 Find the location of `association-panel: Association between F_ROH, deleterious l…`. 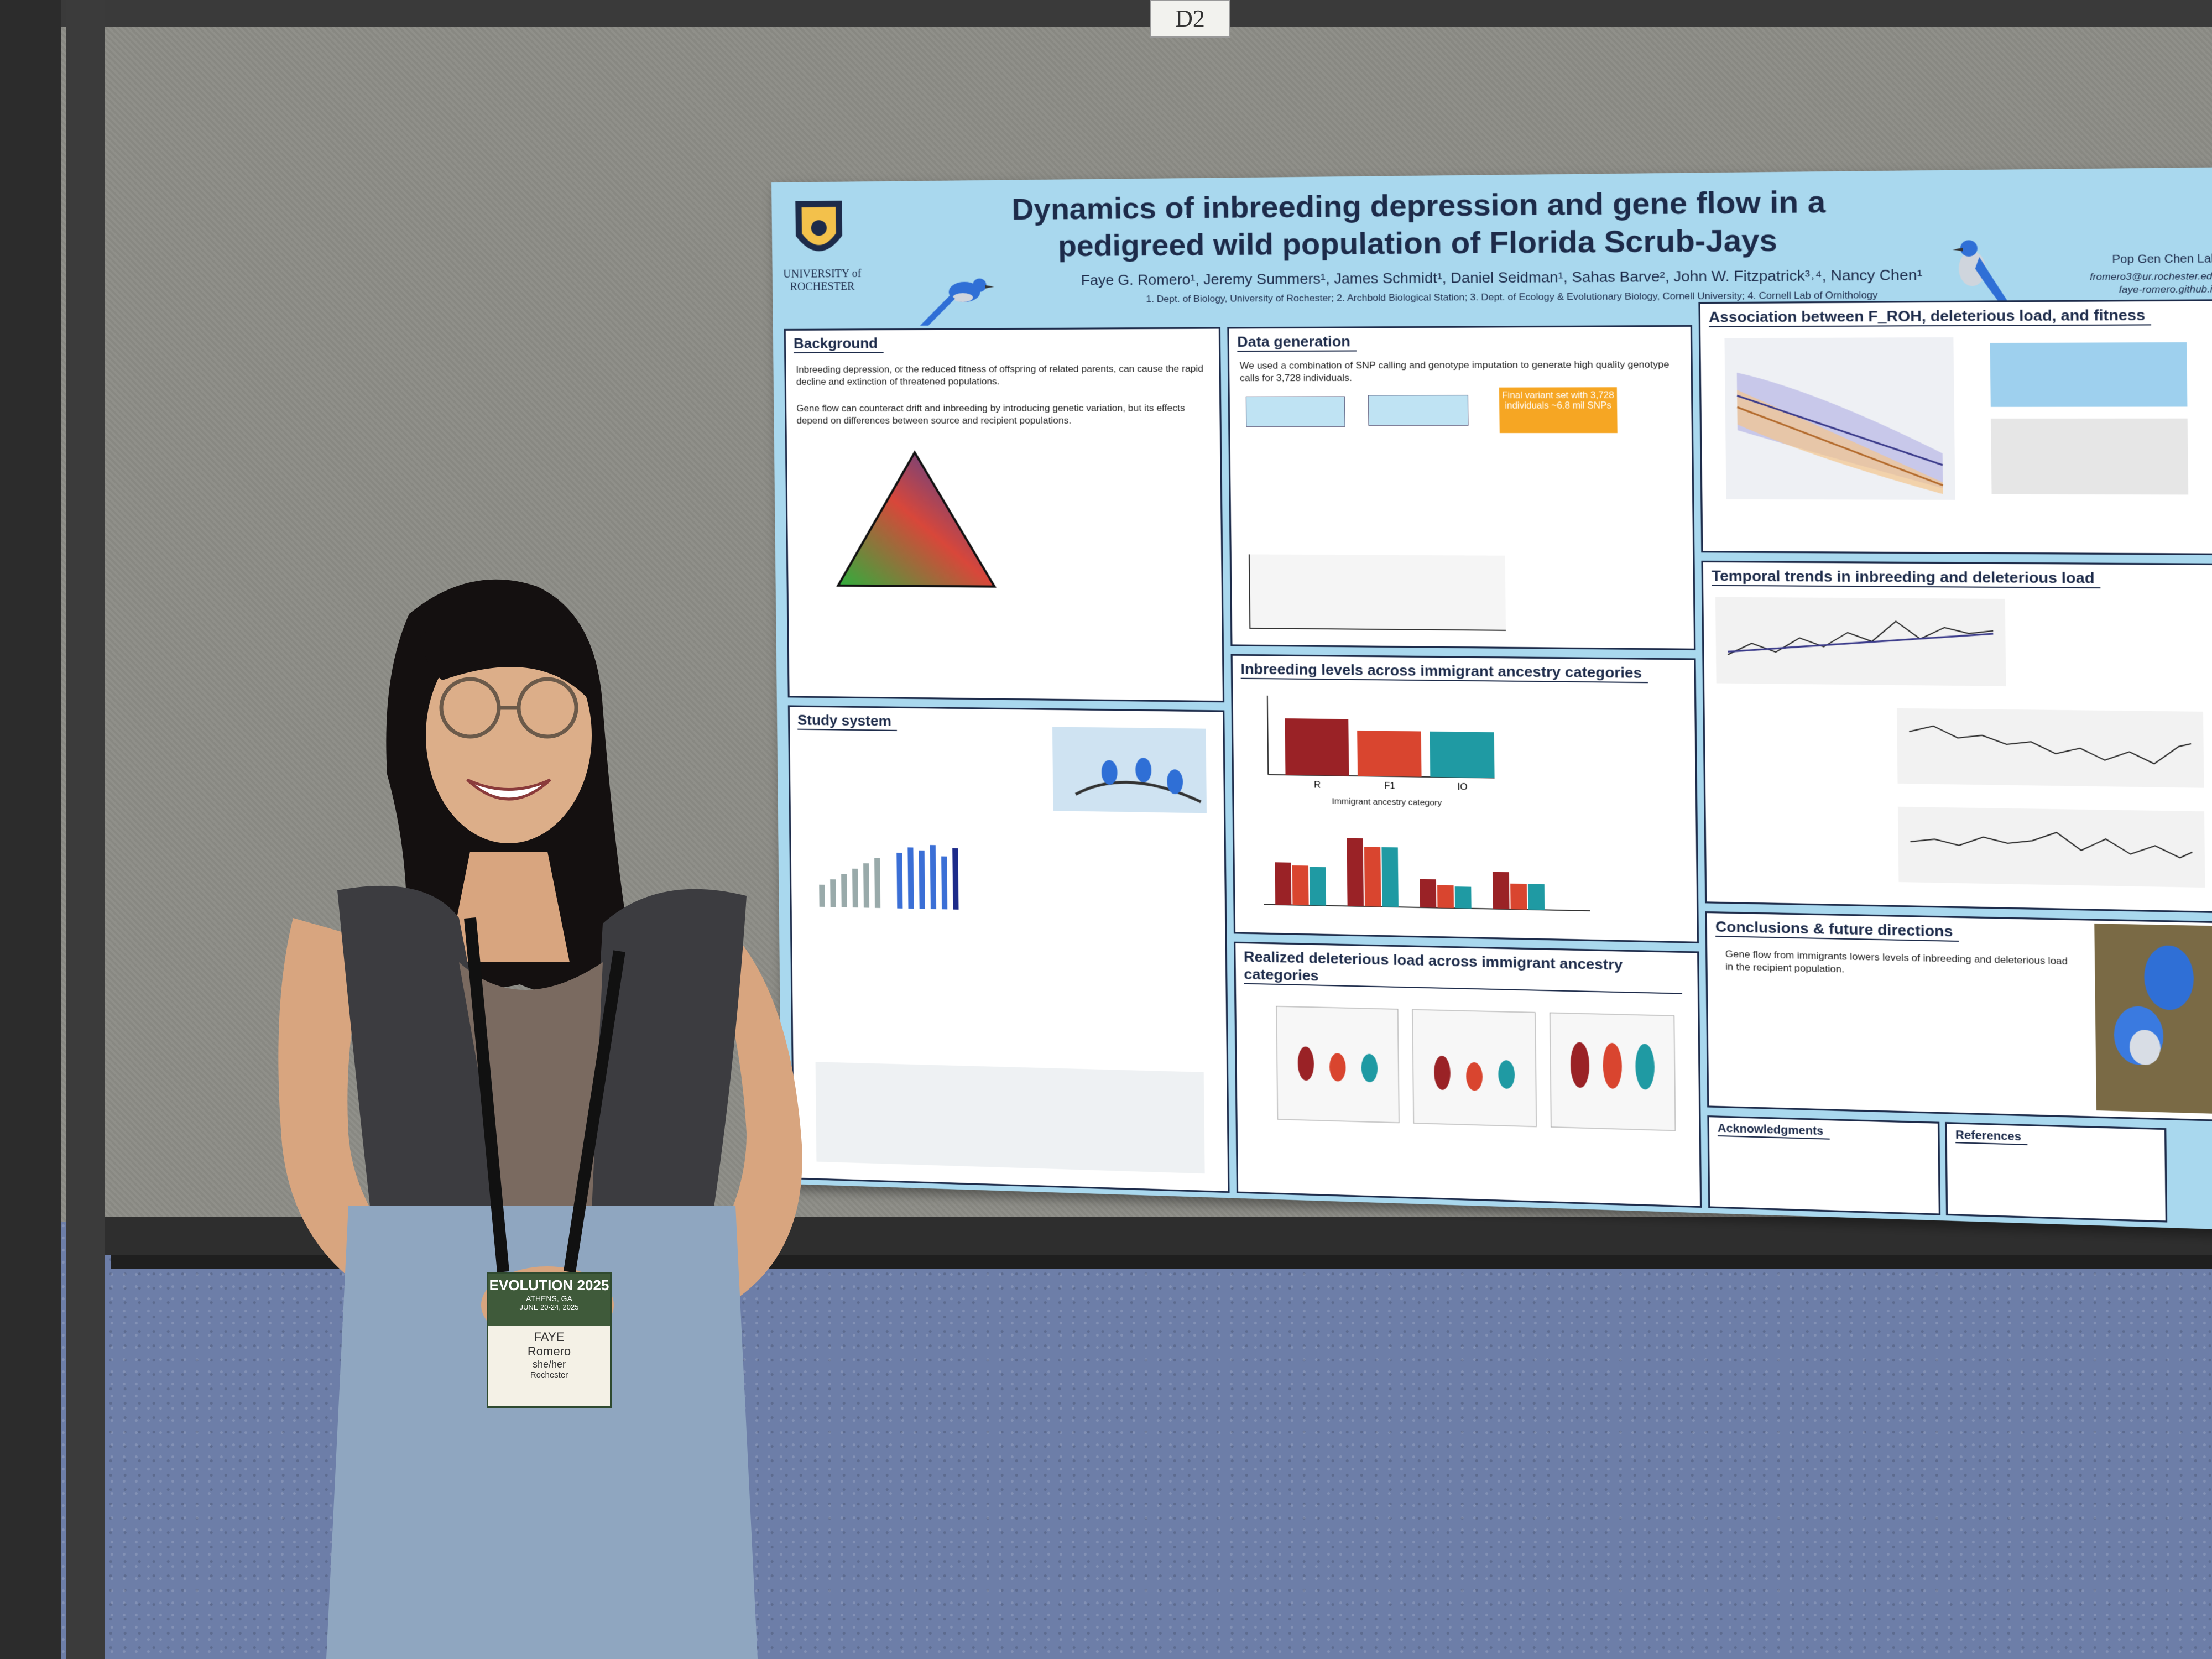

association-panel: Association between F_ROH, deleterious l… is located at coordinates (1955, 427).